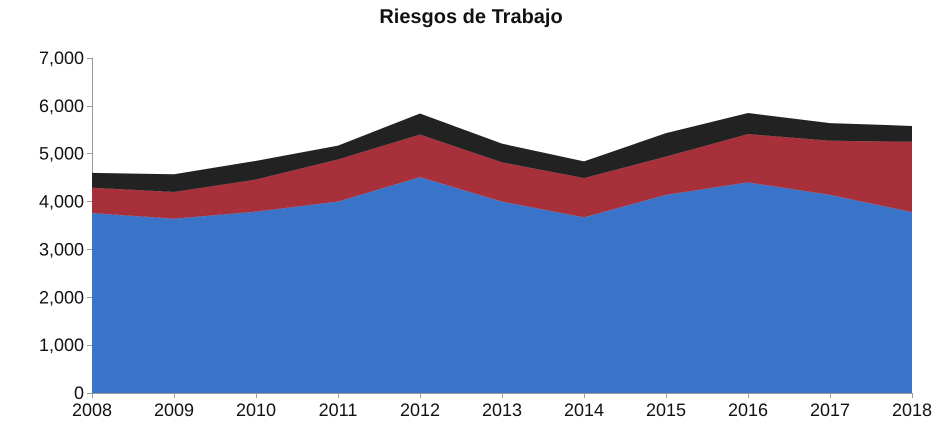 The image size is (942, 435). I want to click on x-tick-label: 2018, so click(912, 410).